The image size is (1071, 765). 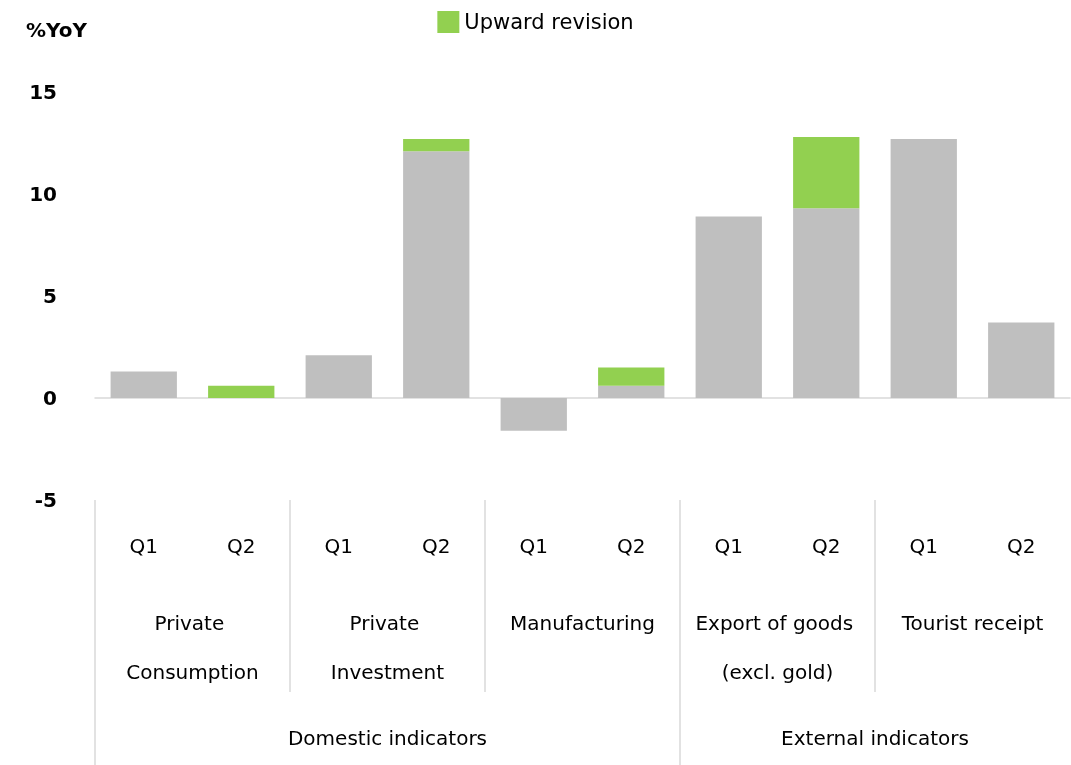 I want to click on text: Tourist receipt, so click(x=972, y=622).